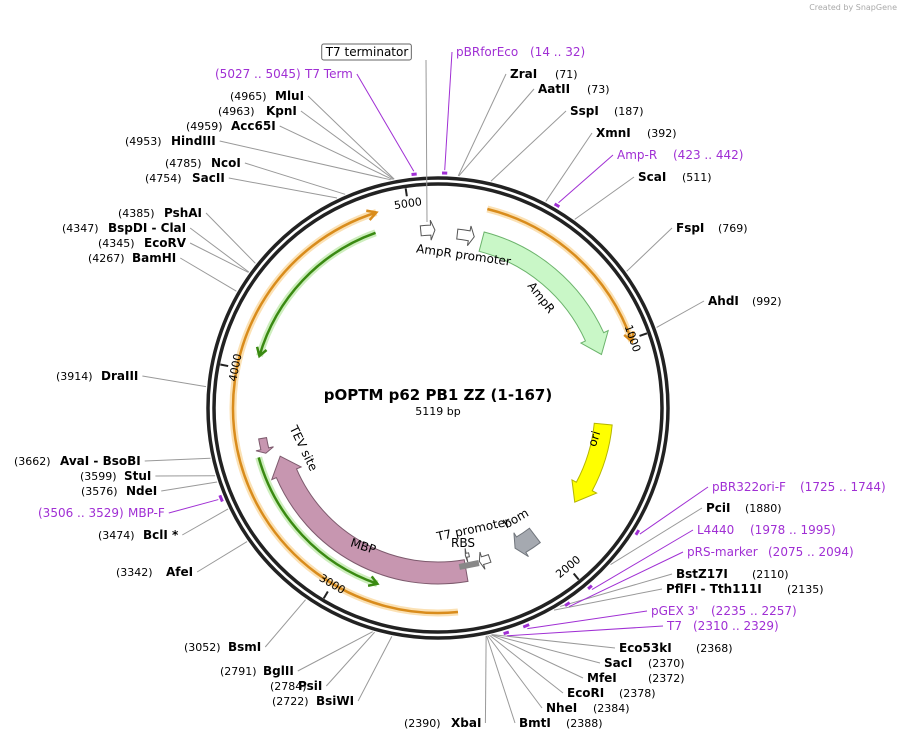 The width and height of the screenshot is (901, 741). What do you see at coordinates (81, 513) in the screenshot?
I see `primer-range: (3506 .. 3529)` at bounding box center [81, 513].